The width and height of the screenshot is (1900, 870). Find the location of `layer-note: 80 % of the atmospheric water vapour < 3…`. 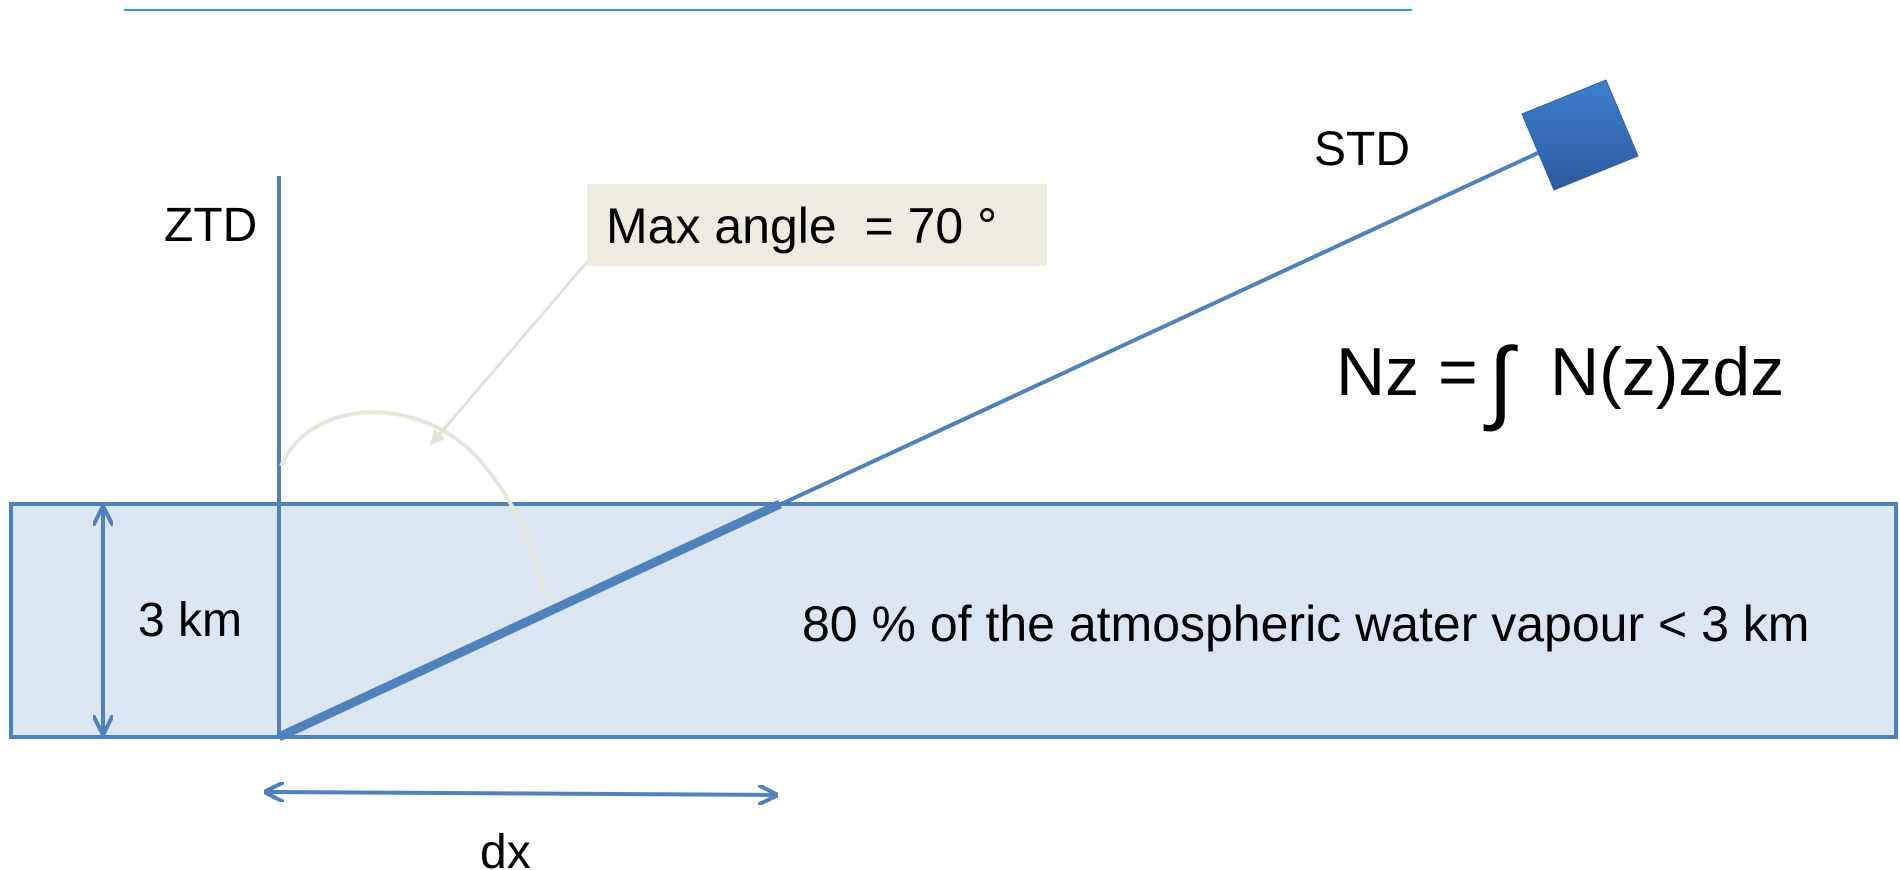

layer-note: 80 % of the atmospheric water vapour < 3… is located at coordinates (1305, 624).